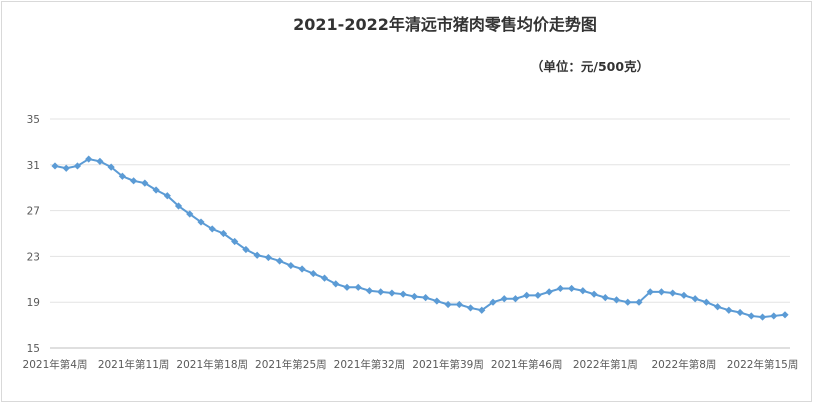 The width and height of the screenshot is (814, 404). I want to click on y-tick-label: 15, so click(33, 349).